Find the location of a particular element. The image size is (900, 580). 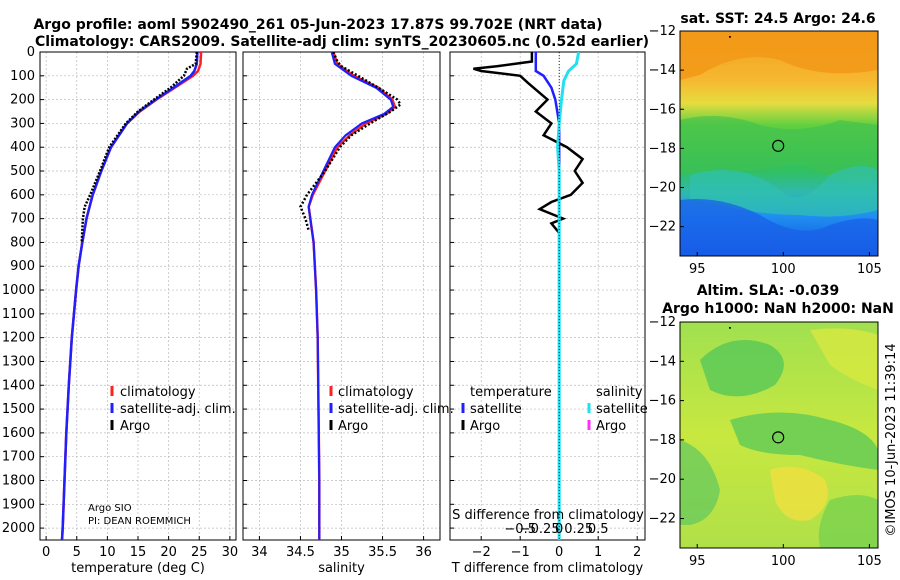

y-tick-label: 1600 is located at coordinates (18, 433).